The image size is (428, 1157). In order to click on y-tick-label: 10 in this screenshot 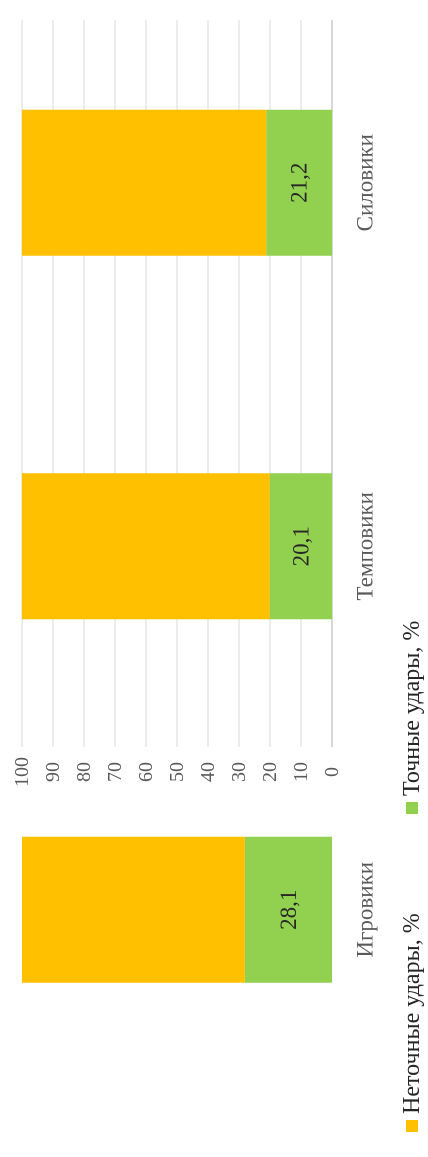, I will do `click(301, 772)`.